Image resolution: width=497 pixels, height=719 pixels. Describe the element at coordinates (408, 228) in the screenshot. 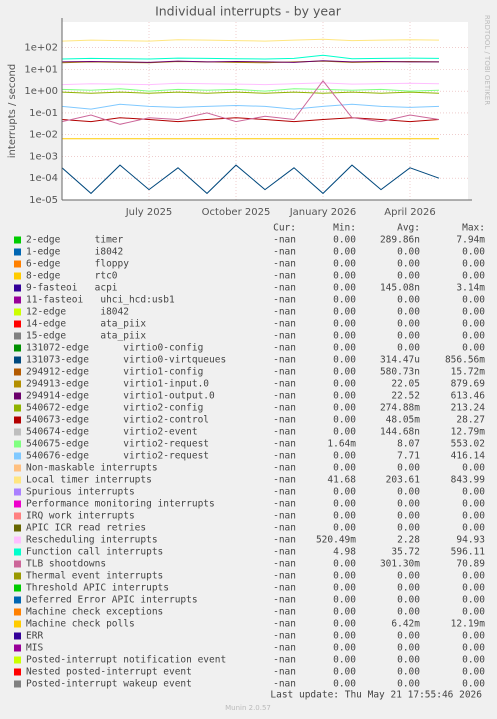

I see `legend-header: Avg:` at that location.